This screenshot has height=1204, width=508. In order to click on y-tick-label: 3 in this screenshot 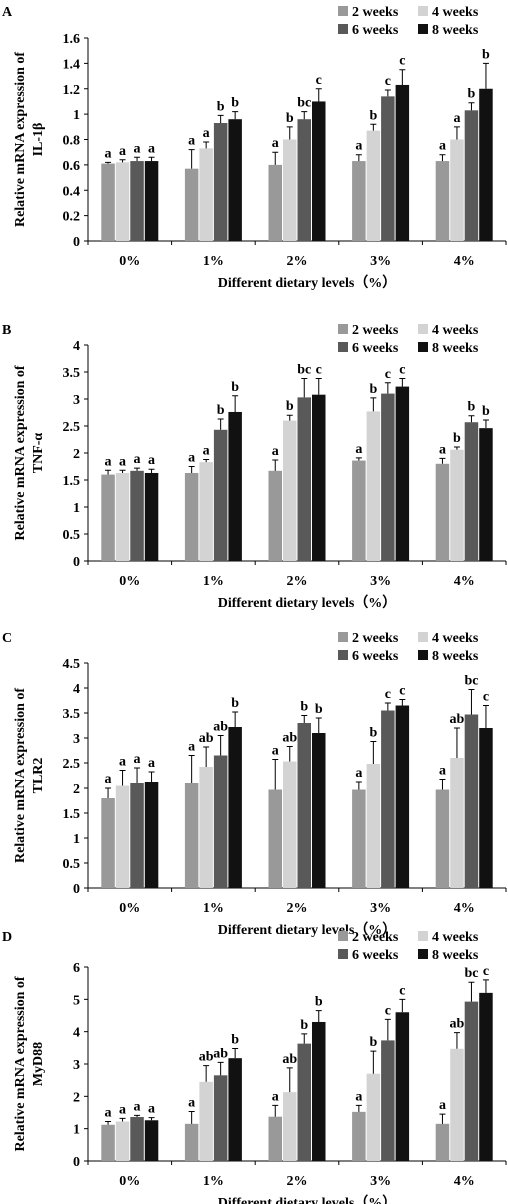, I will do `click(76, 1065)`.